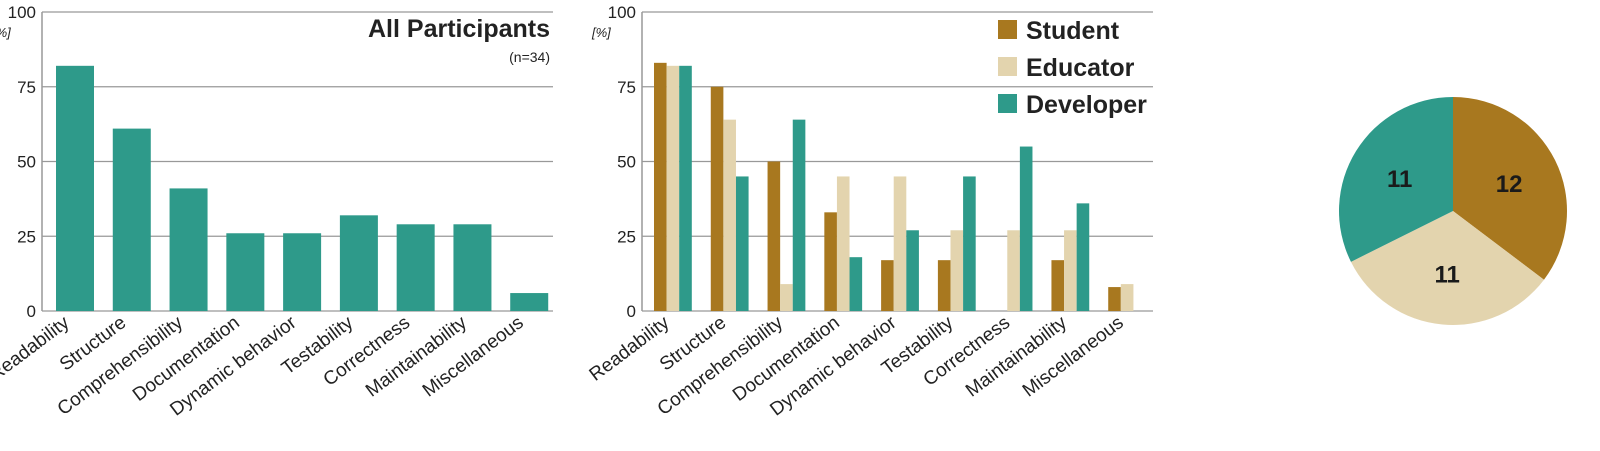 Image resolution: width=1600 pixels, height=451 pixels. Describe the element at coordinates (1086, 105) in the screenshot. I see `legend-label-developer: Developer` at that location.